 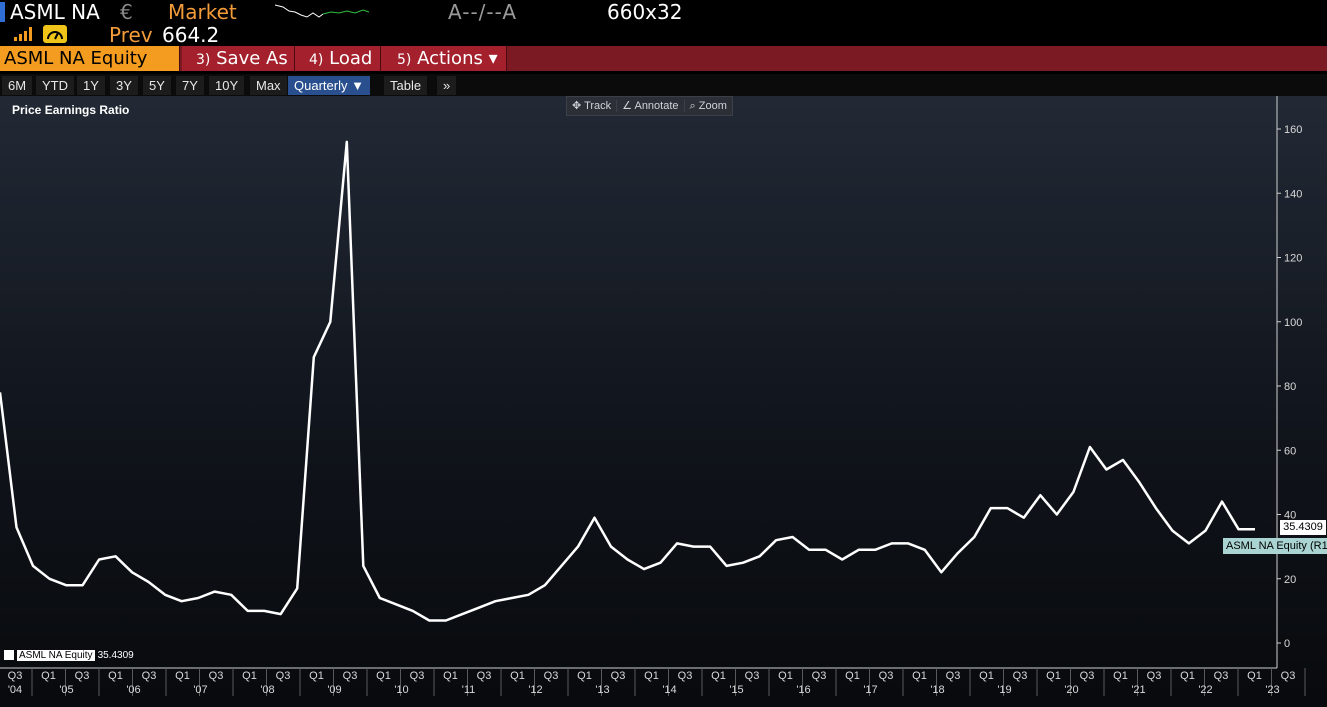 I want to click on period-3y: 3Y, so click(x=124, y=85).